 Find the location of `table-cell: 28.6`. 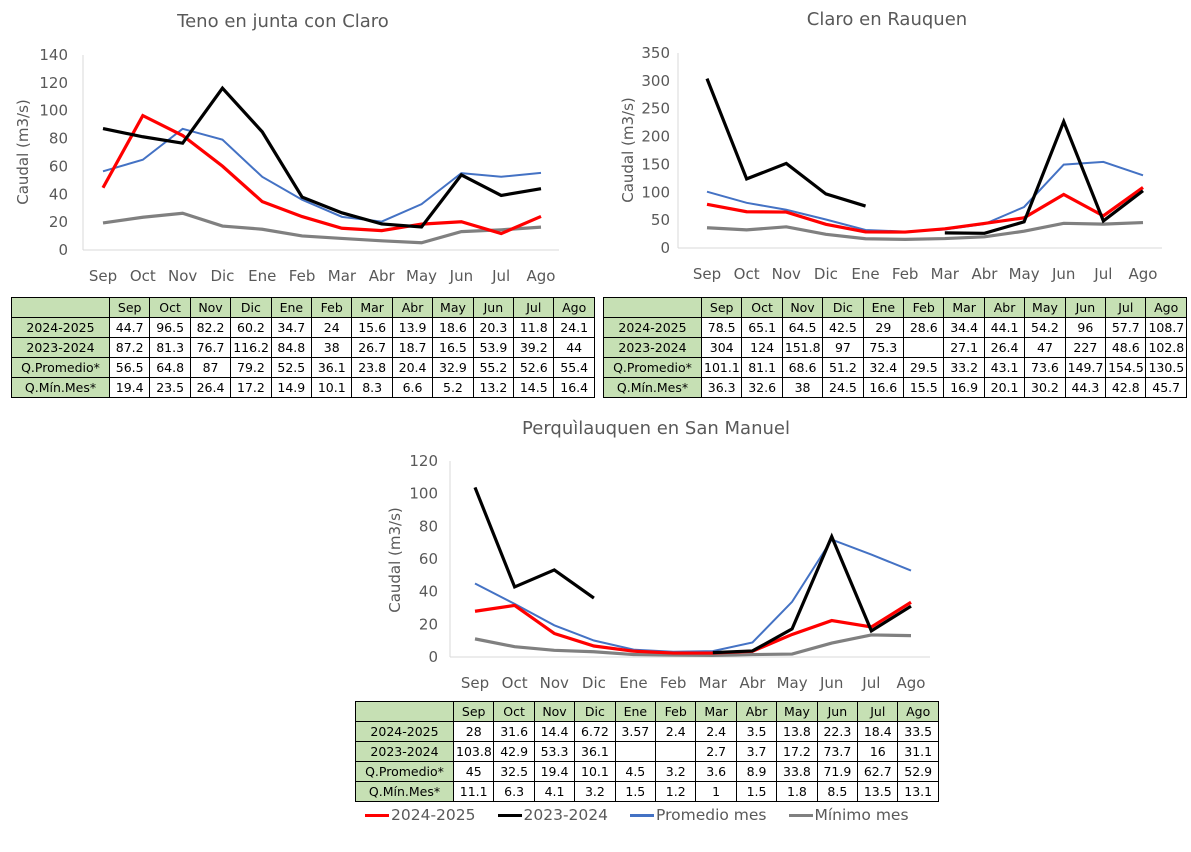

table-cell: 28.6 is located at coordinates (924, 327).